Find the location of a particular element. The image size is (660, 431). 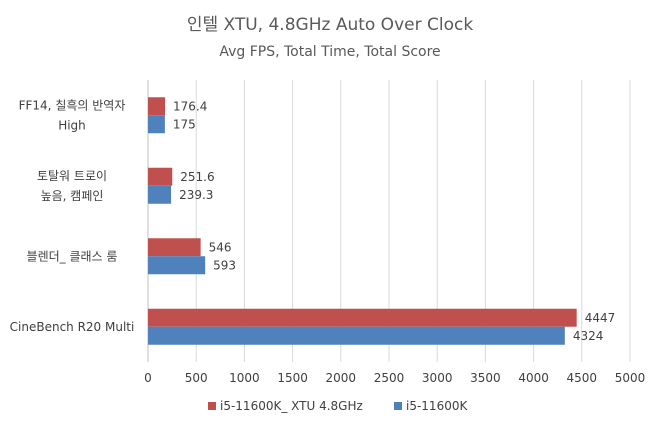

data-label: 251.6 is located at coordinates (197, 177).